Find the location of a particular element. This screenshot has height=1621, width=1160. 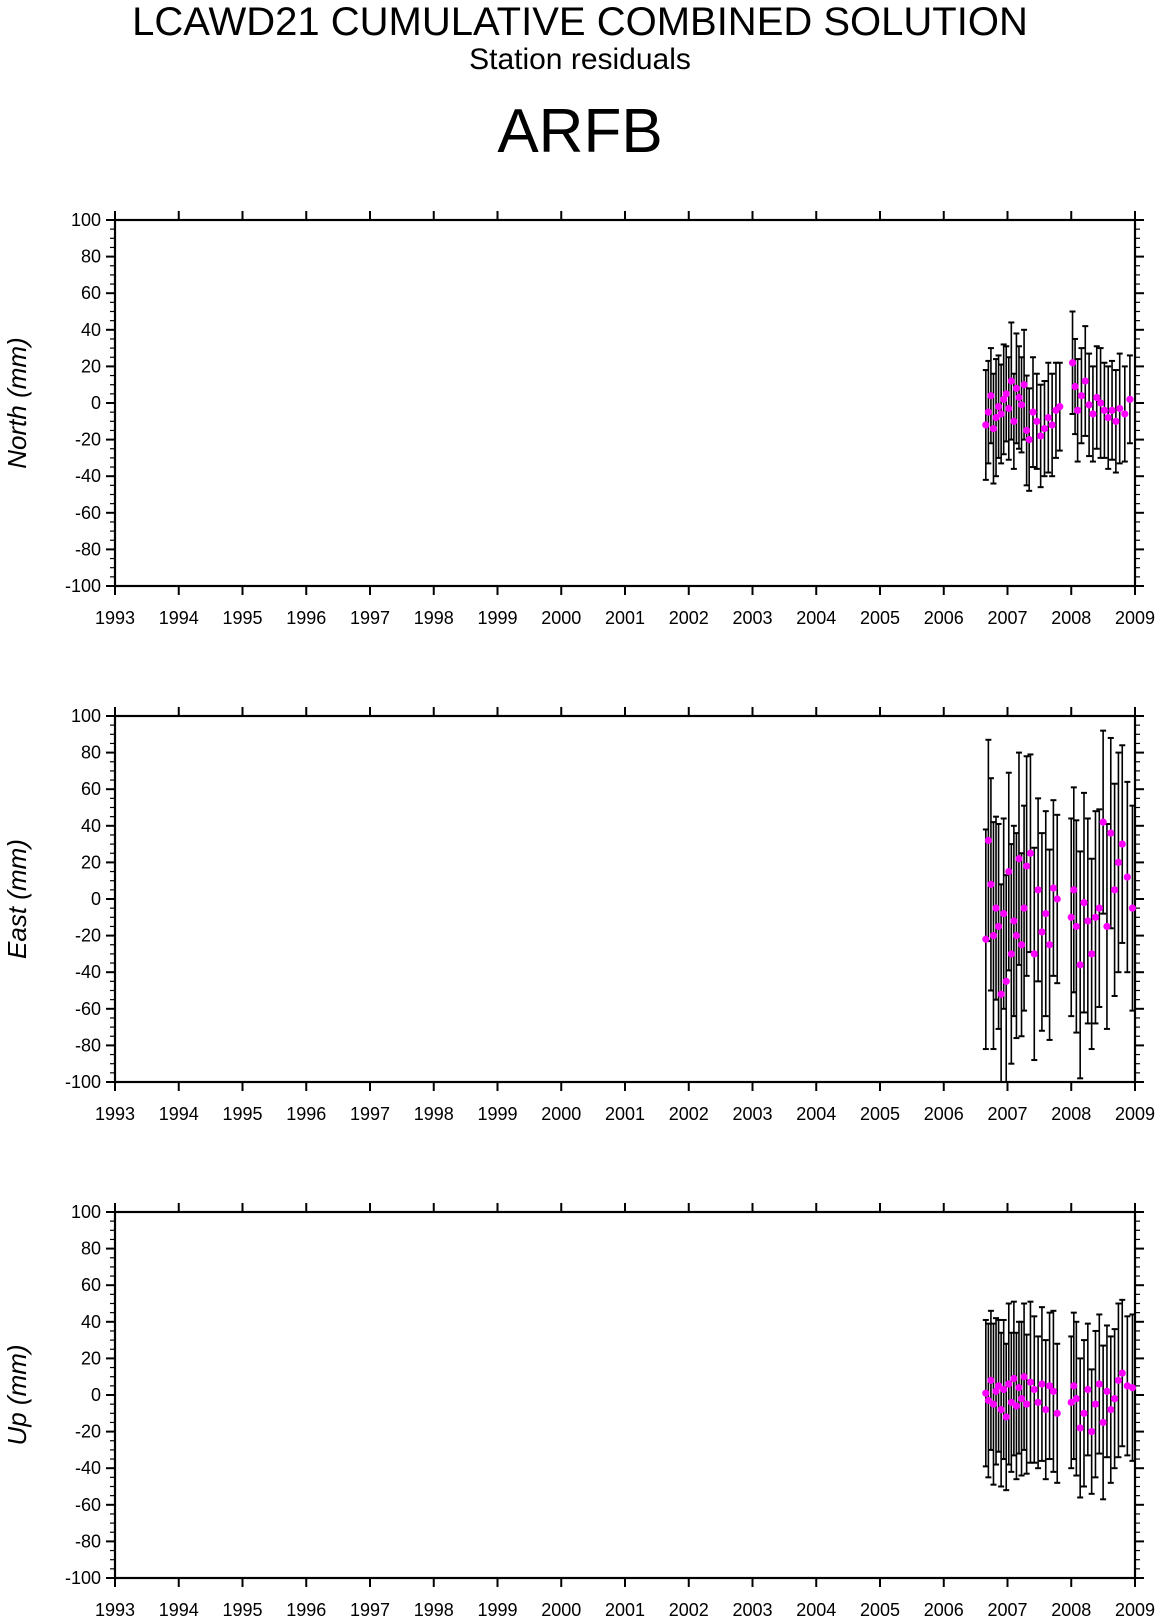

y-tick-label: 100 is located at coordinates (86, 716).